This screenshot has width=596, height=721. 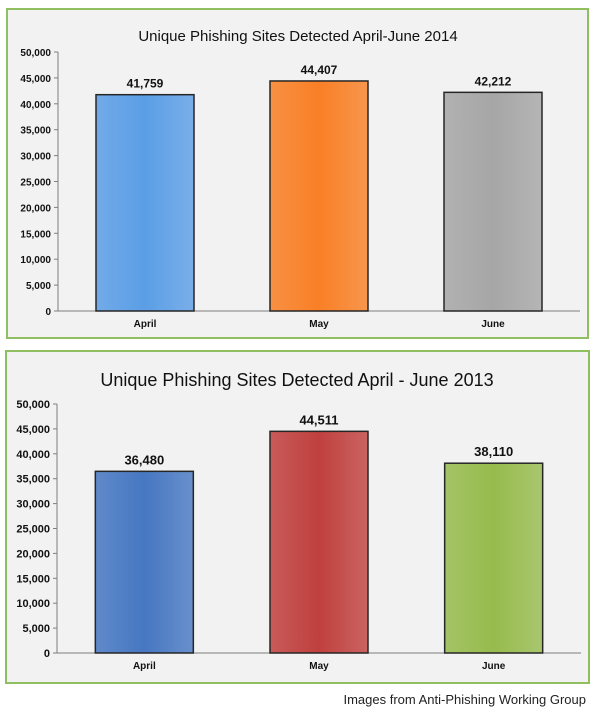 I want to click on value-label-may: 44,511, so click(x=318, y=419).